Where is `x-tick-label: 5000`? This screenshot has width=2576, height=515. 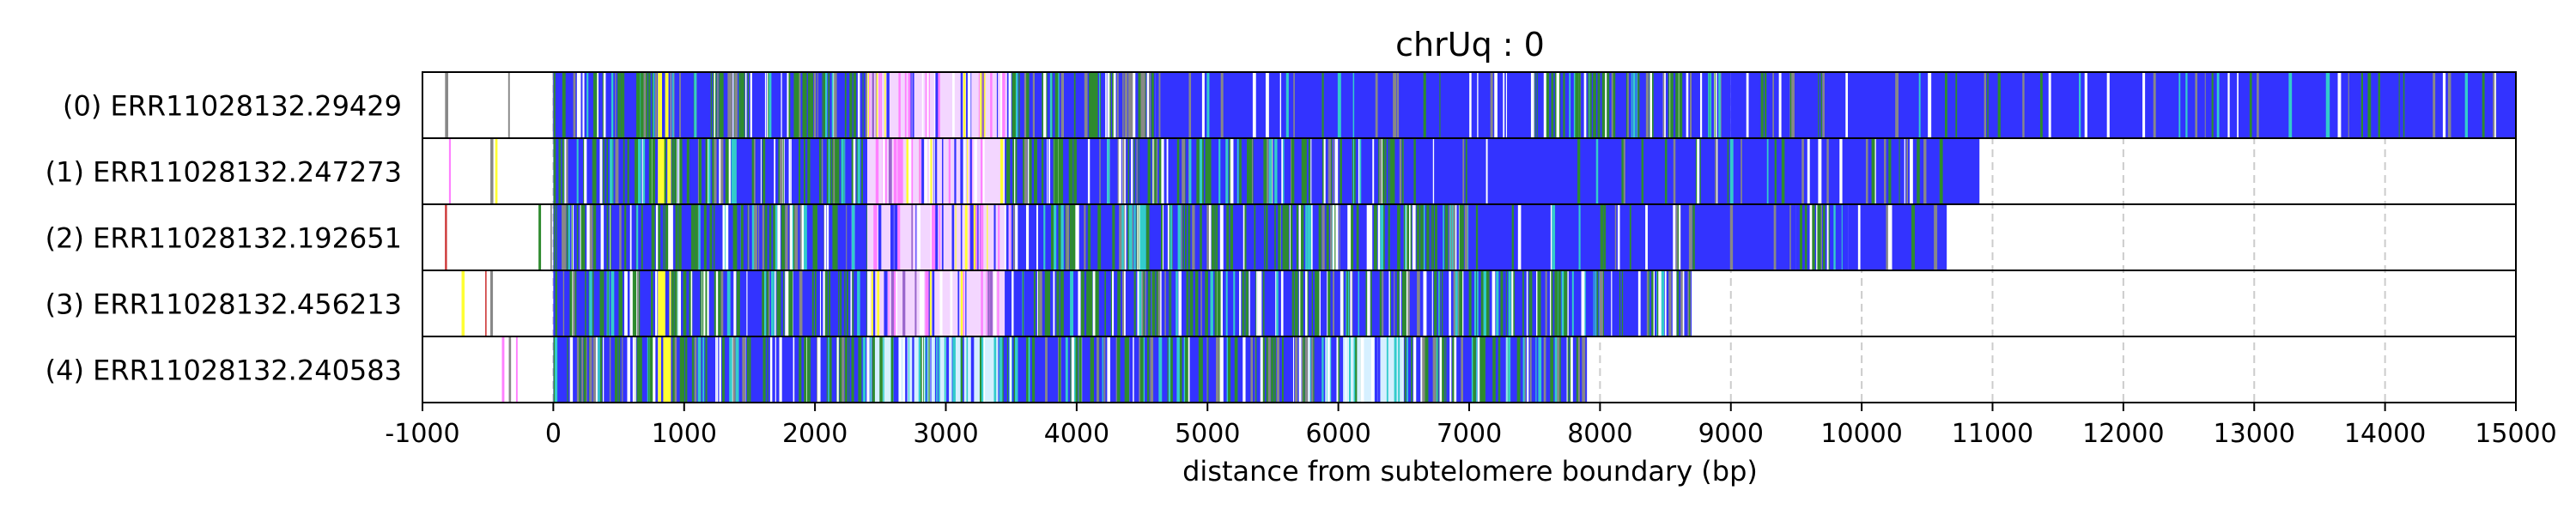 x-tick-label: 5000 is located at coordinates (1207, 434).